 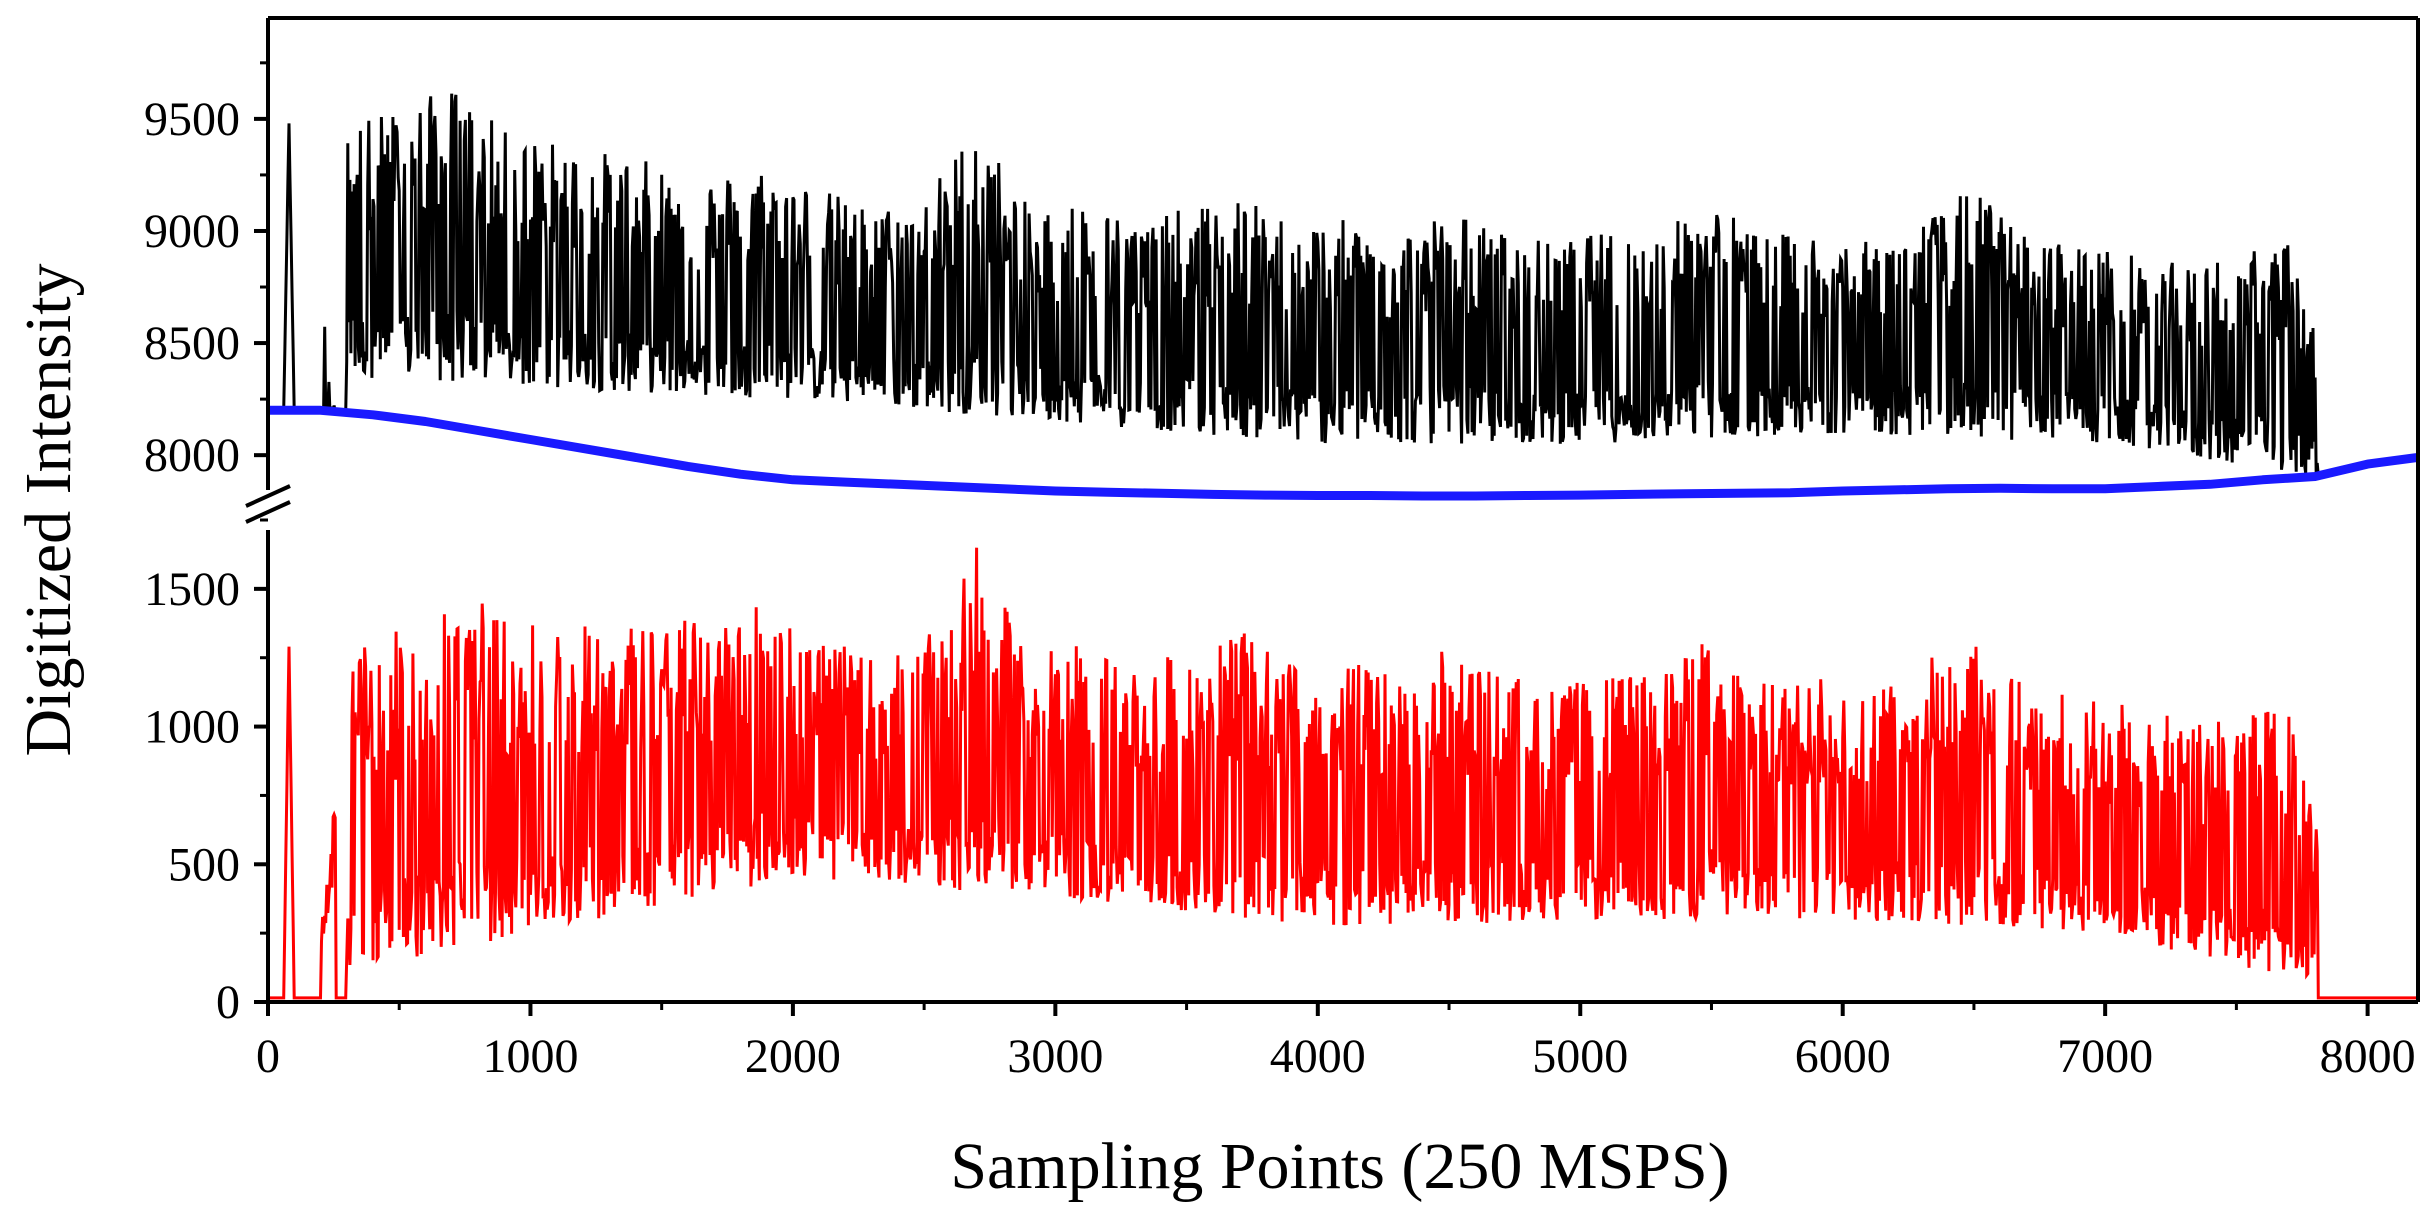 What do you see at coordinates (192, 119) in the screenshot?
I see `y-tick-label: 9500` at bounding box center [192, 119].